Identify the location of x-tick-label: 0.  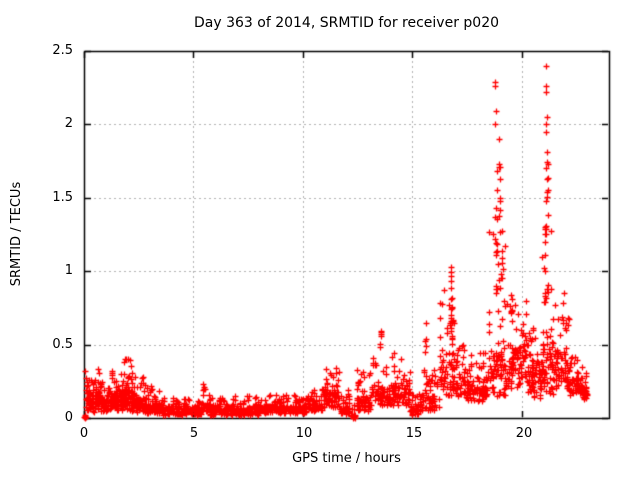
(84, 433).